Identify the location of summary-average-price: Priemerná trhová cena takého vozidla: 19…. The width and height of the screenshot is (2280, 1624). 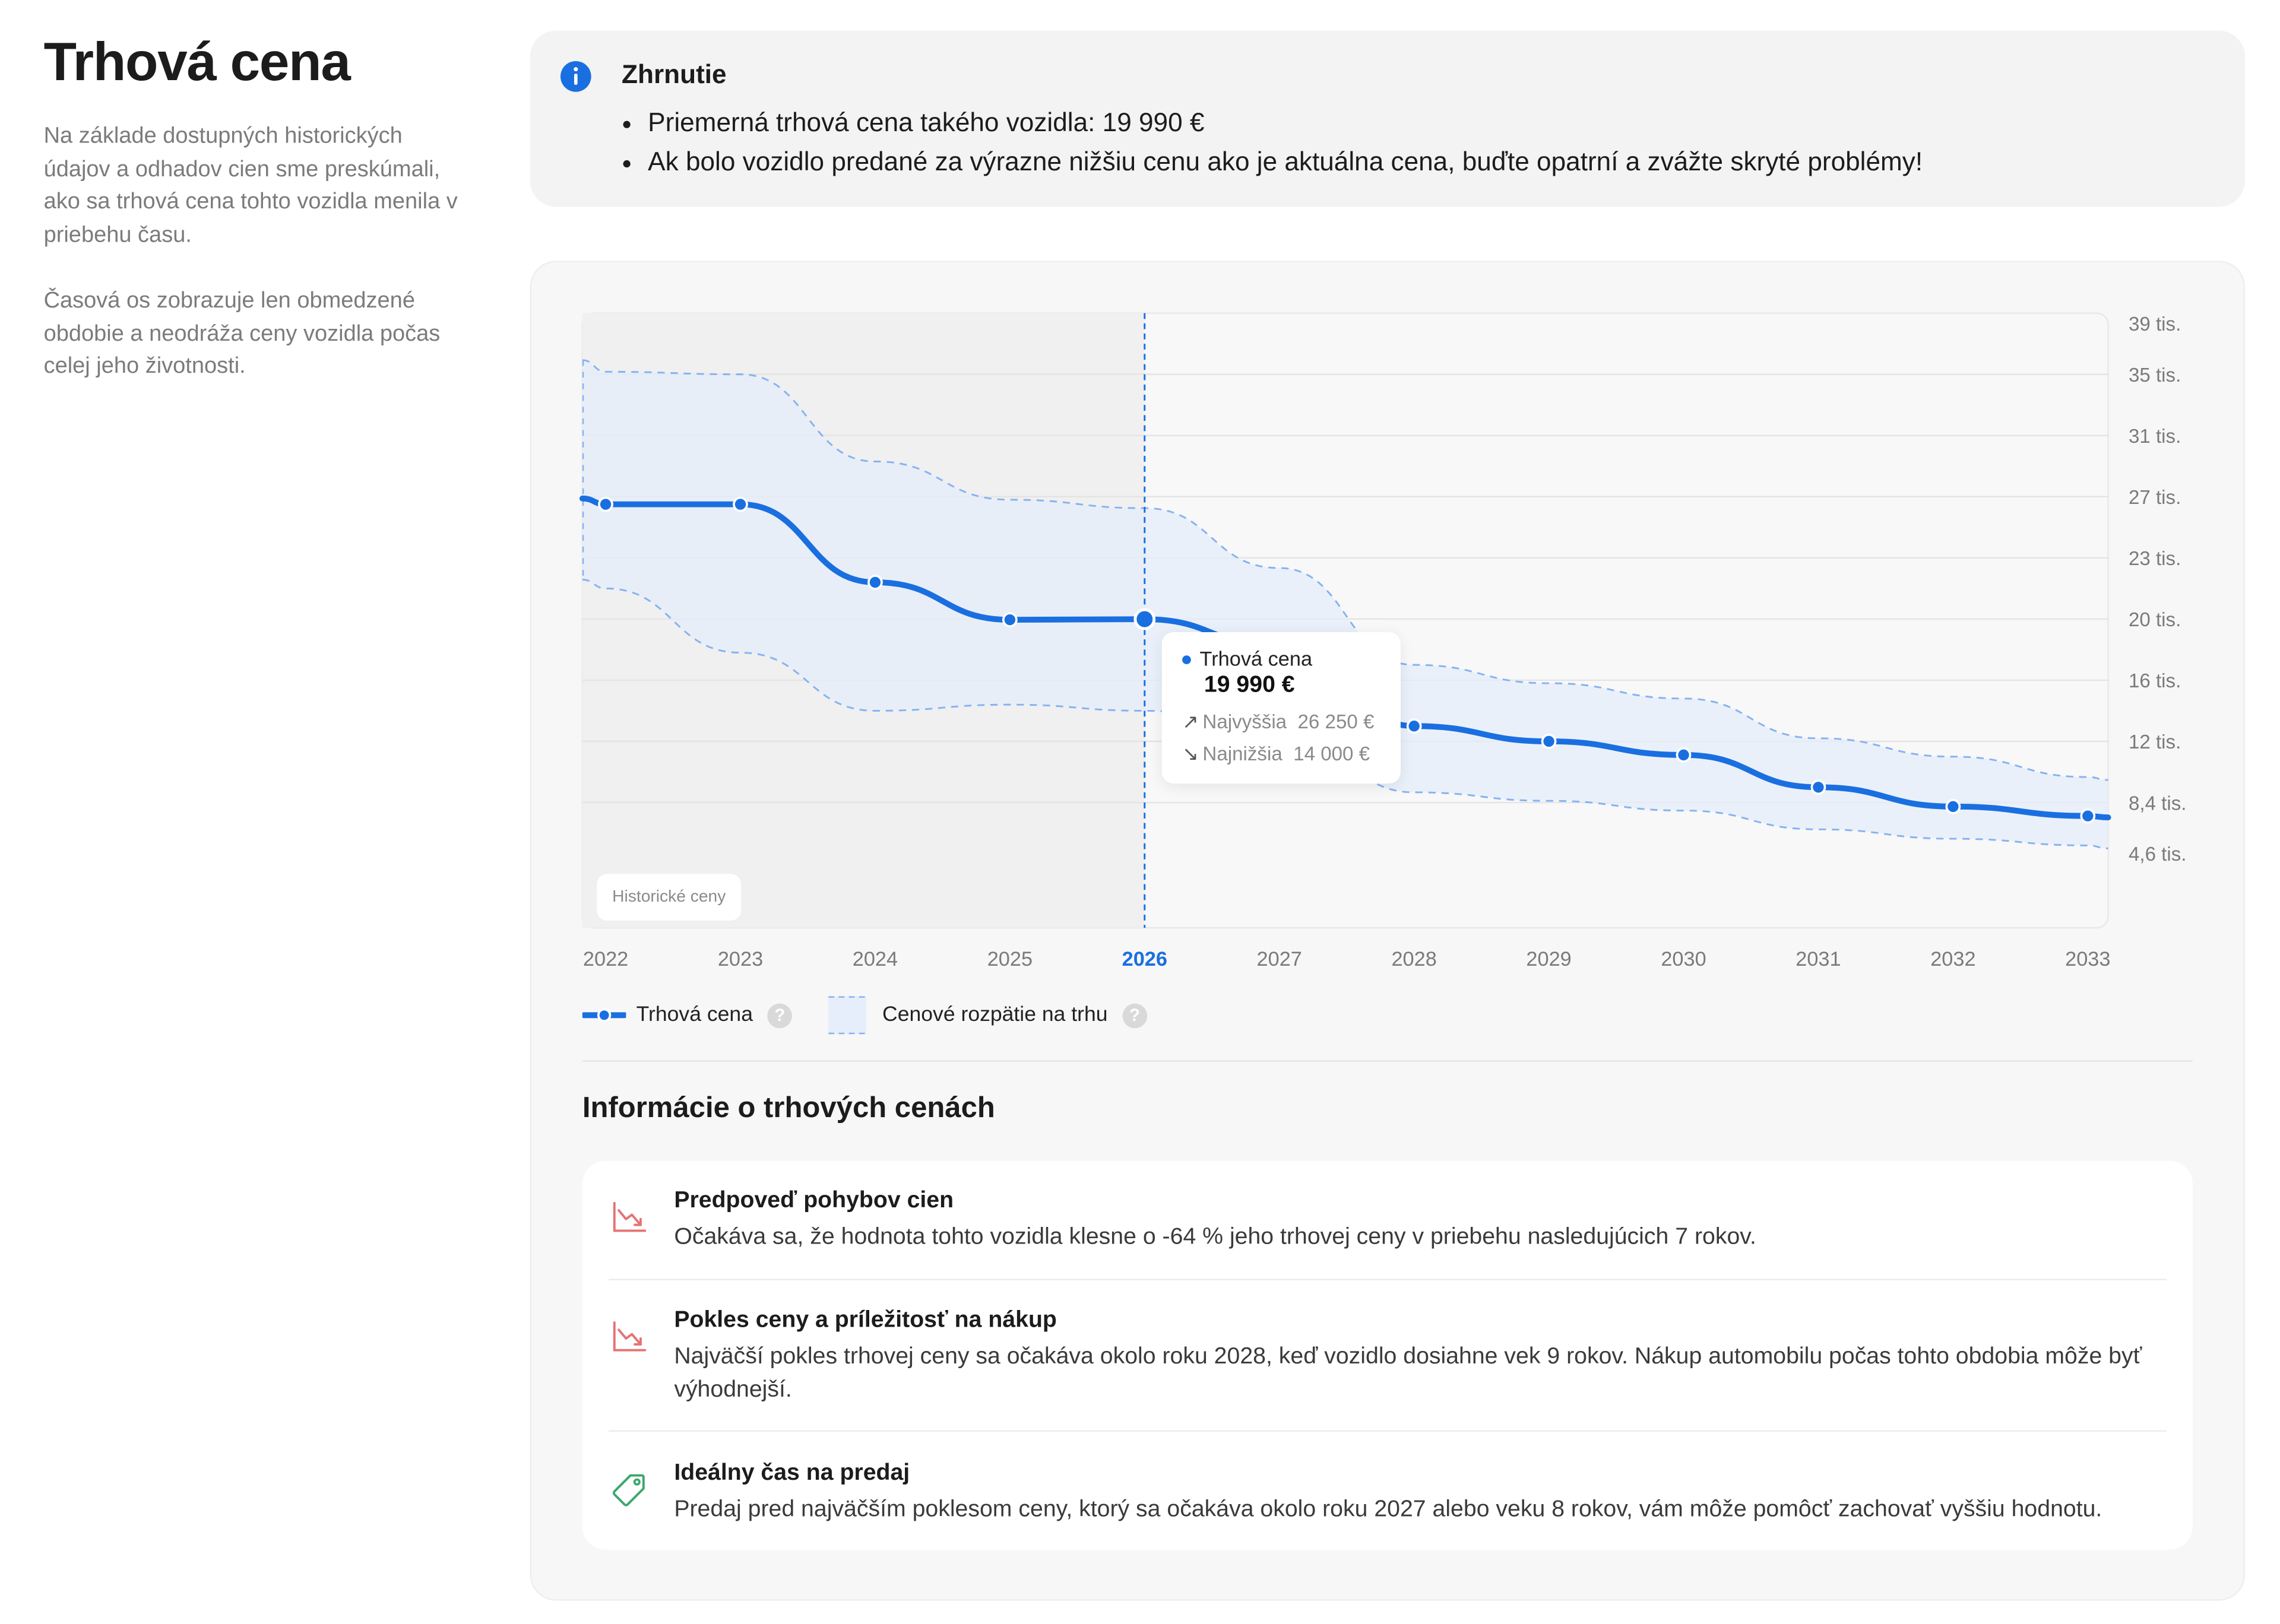
(1285, 122).